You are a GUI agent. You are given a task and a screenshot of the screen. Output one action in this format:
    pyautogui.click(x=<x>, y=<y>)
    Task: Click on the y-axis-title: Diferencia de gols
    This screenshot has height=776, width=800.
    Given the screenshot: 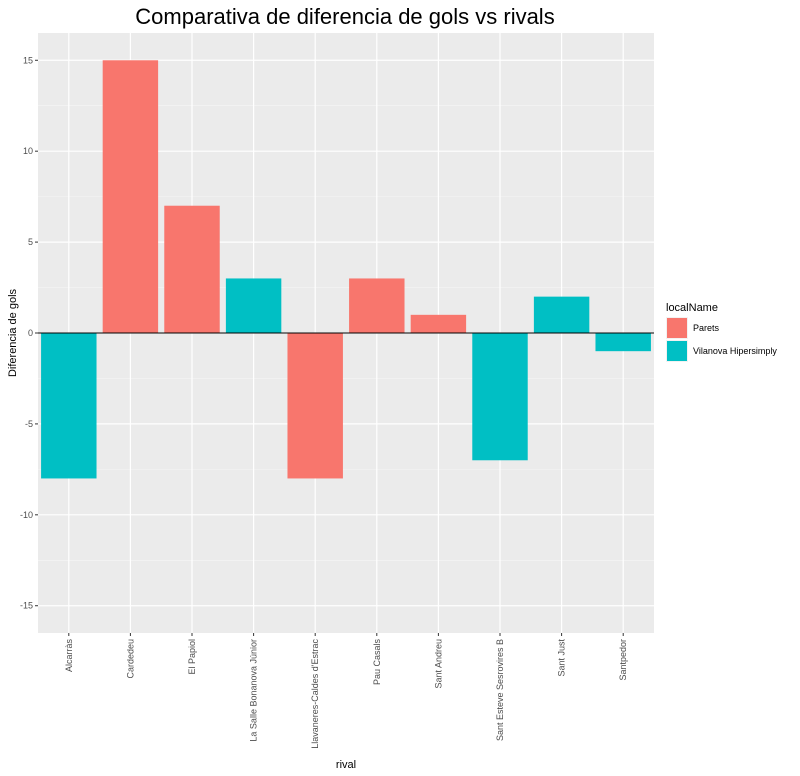 What is the action you would take?
    pyautogui.click(x=13, y=332)
    